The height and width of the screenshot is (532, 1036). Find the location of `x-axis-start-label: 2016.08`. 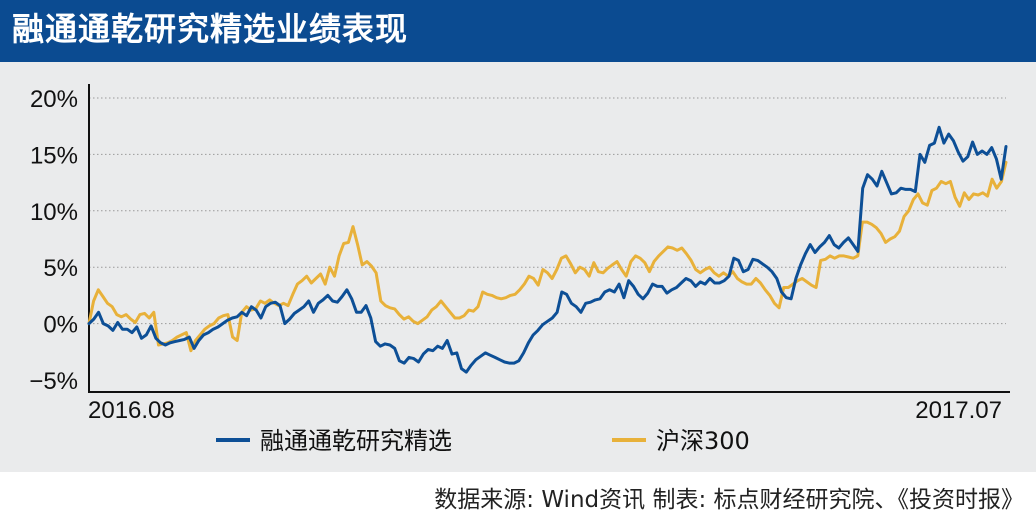

x-axis-start-label: 2016.08 is located at coordinates (131, 410).